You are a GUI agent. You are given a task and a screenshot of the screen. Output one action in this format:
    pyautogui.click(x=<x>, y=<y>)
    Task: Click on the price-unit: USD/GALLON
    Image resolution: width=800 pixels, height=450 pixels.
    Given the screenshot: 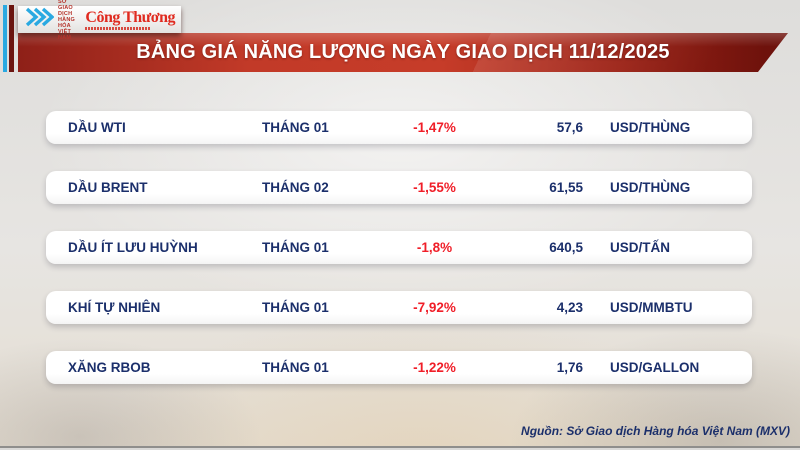 What is the action you would take?
    pyautogui.click(x=655, y=367)
    